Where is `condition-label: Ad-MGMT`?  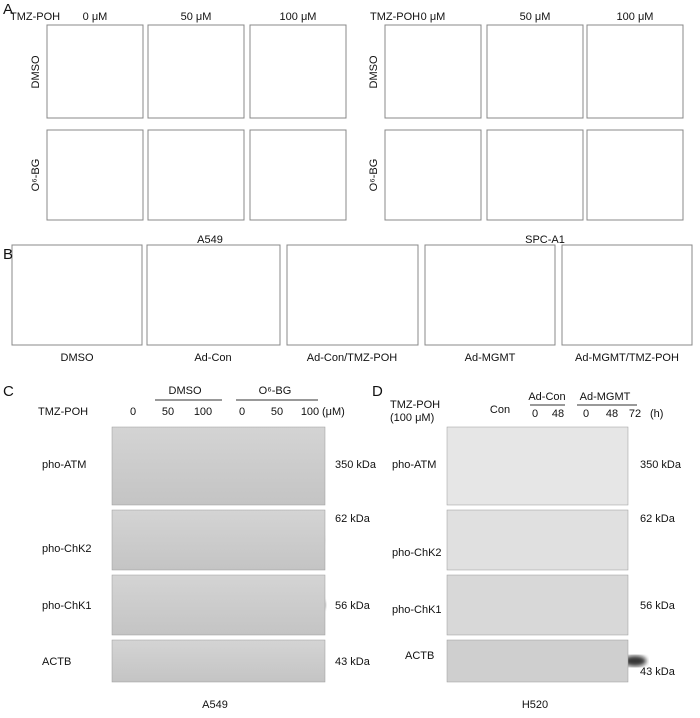
condition-label: Ad-MGMT is located at coordinates (490, 358).